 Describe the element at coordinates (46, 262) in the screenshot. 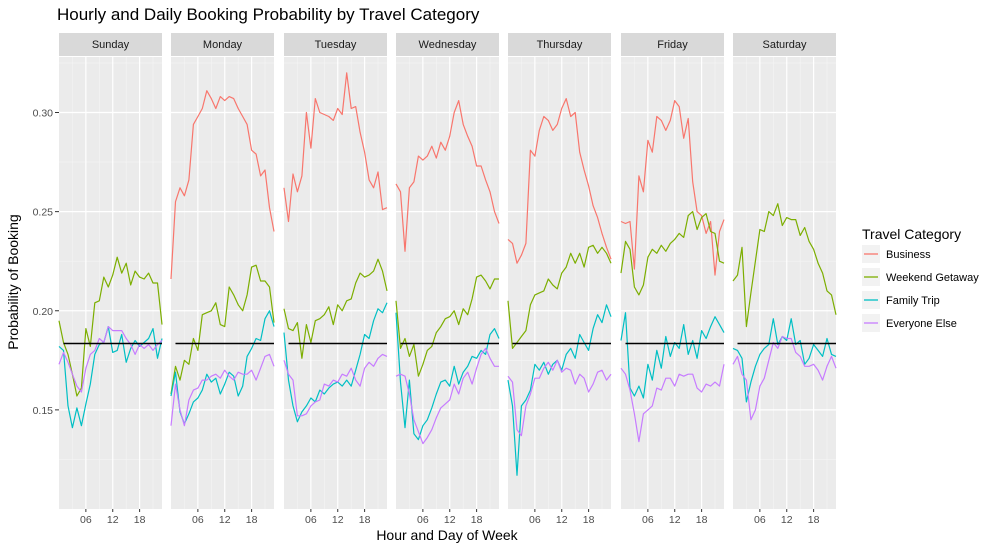

I see `y-axis: 0.15 0.20 0.25 0.30` at that location.